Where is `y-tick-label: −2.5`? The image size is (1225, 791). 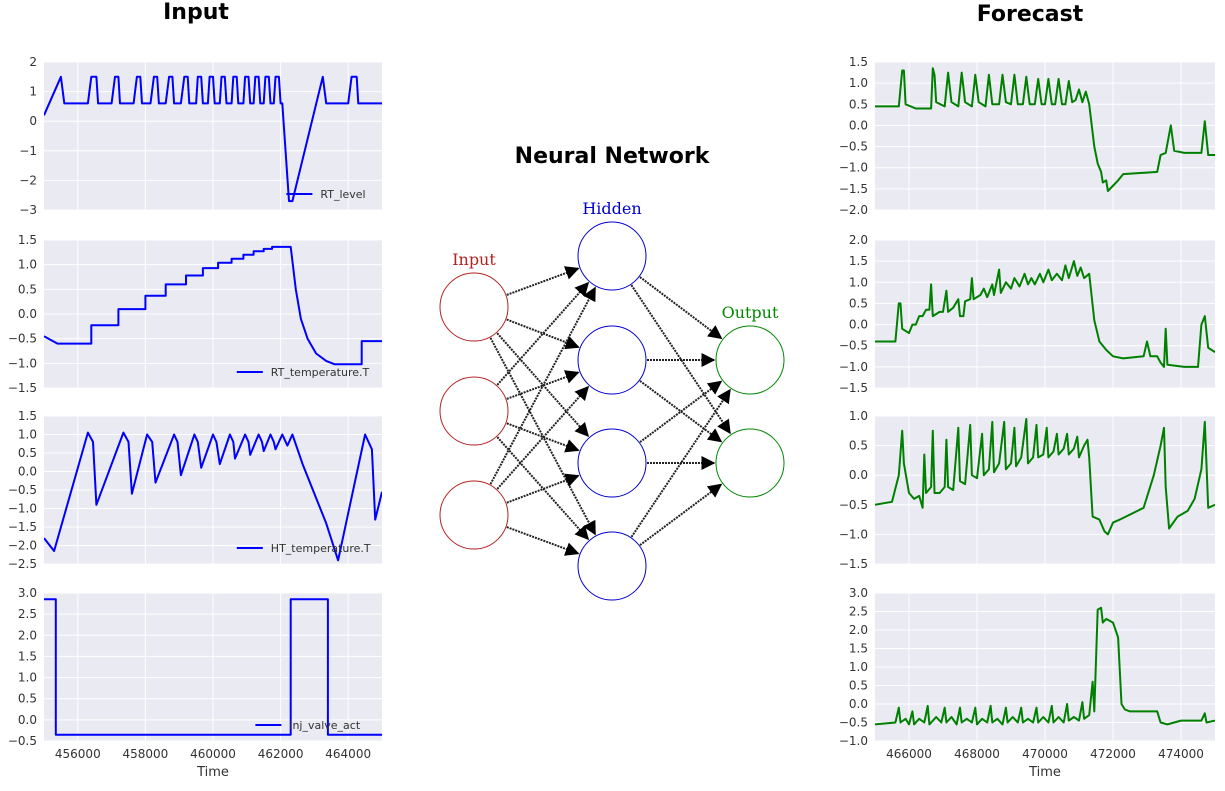
y-tick-label: −2.5 is located at coordinates (22, 564).